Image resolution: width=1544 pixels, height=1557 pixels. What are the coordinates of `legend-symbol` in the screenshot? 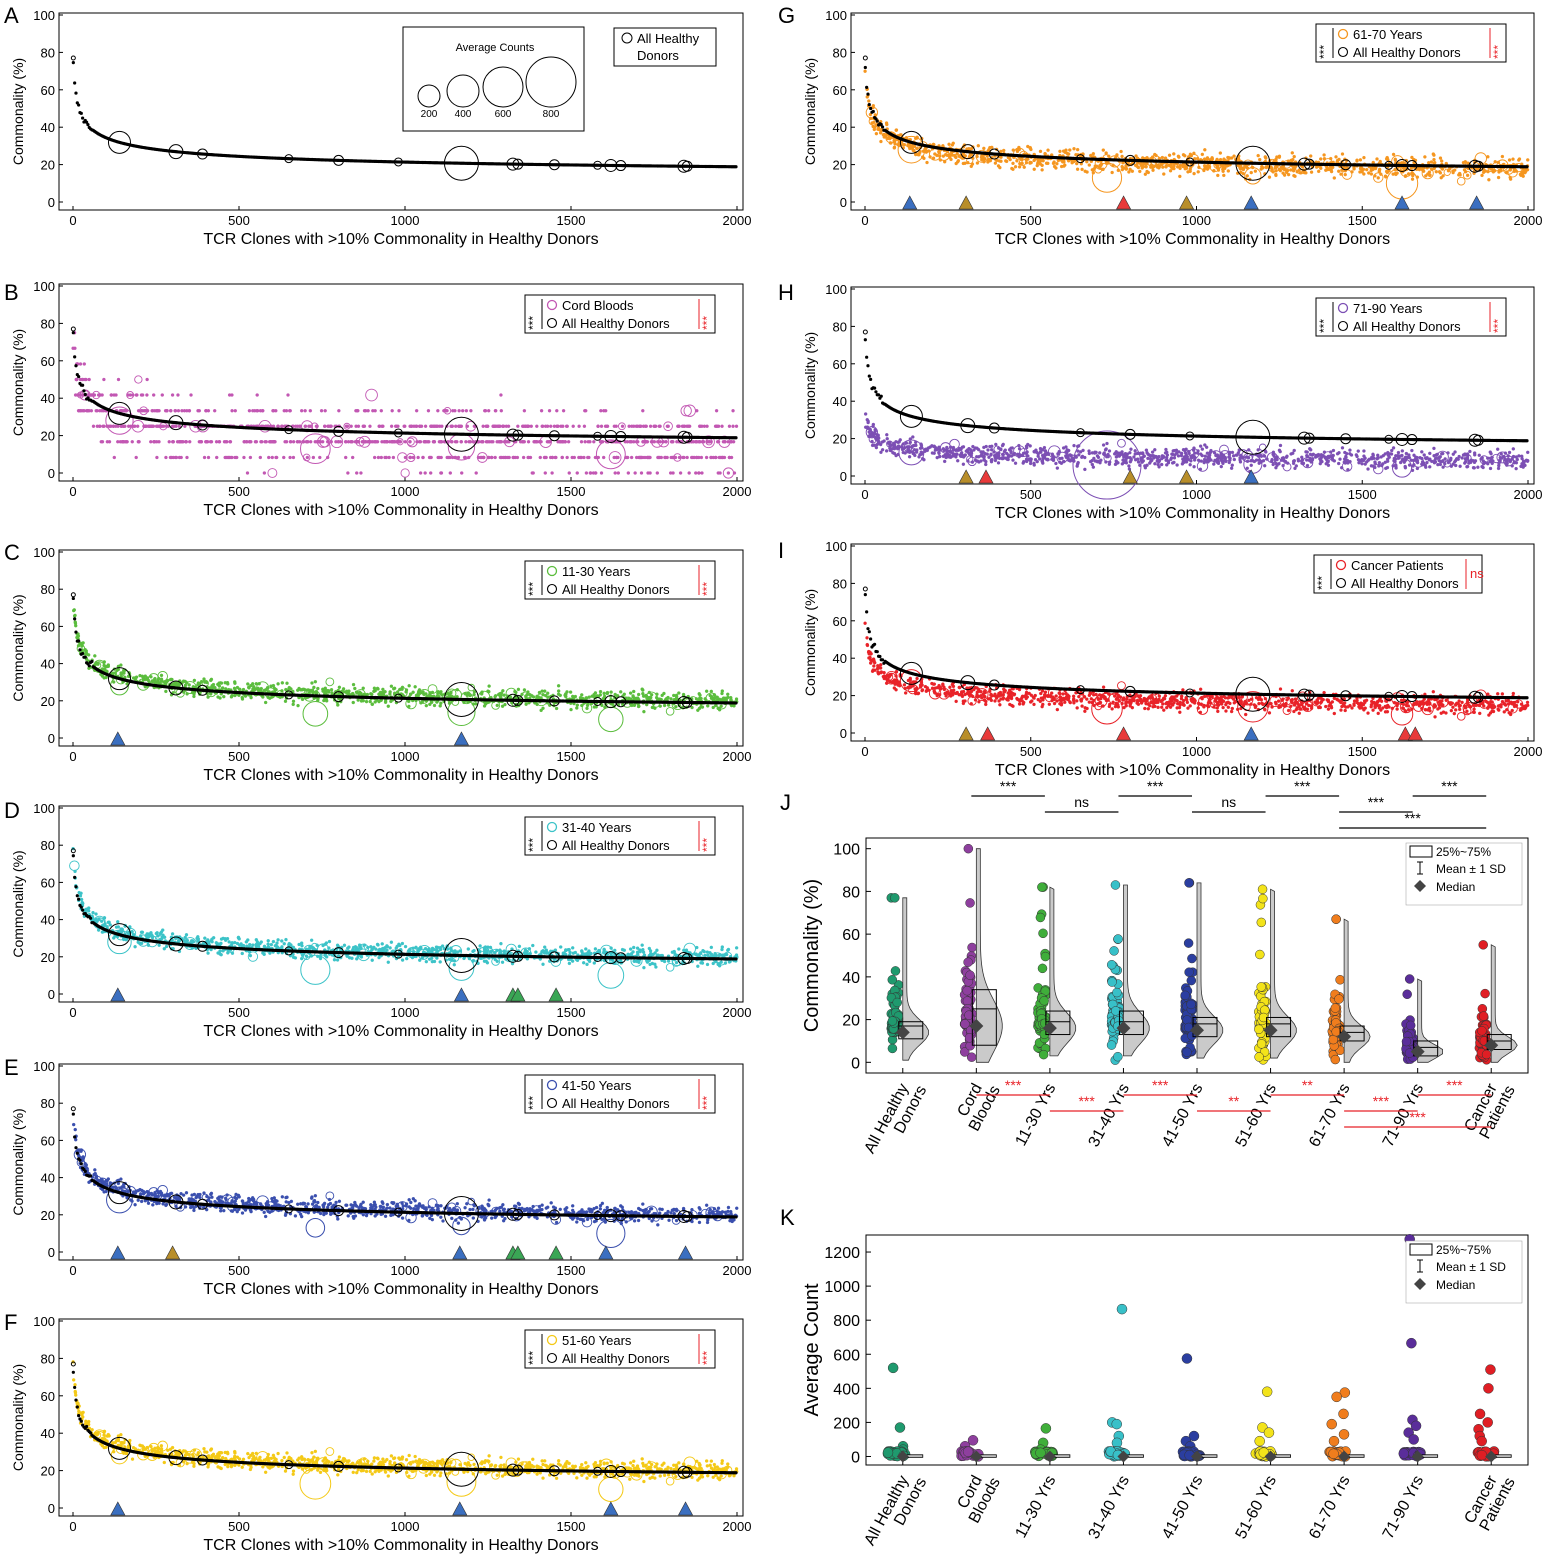 It's located at (627, 38).